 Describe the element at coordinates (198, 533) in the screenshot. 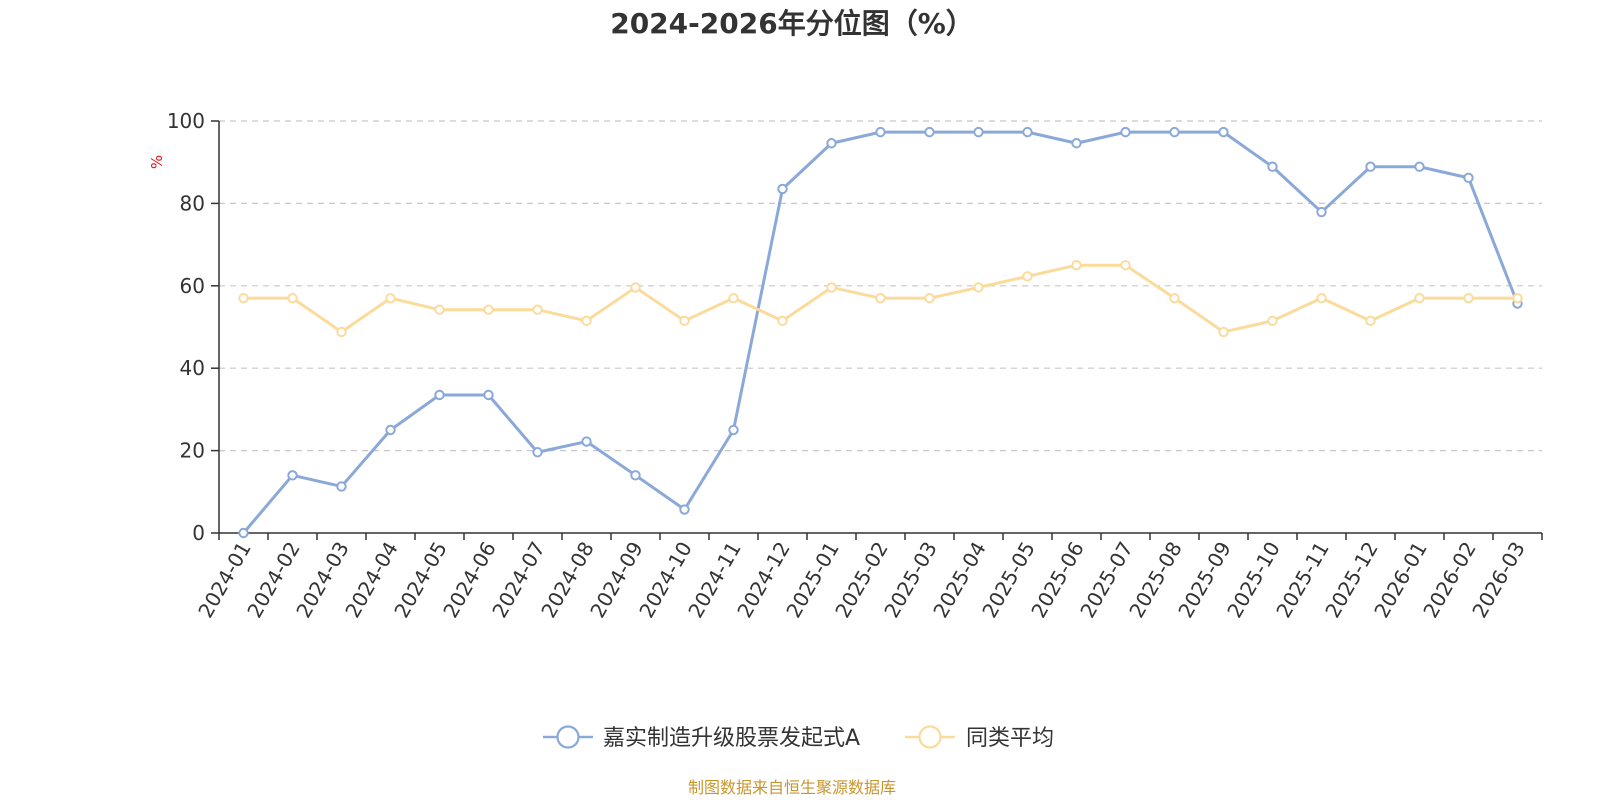

I see `y-tick-label: 0` at that location.